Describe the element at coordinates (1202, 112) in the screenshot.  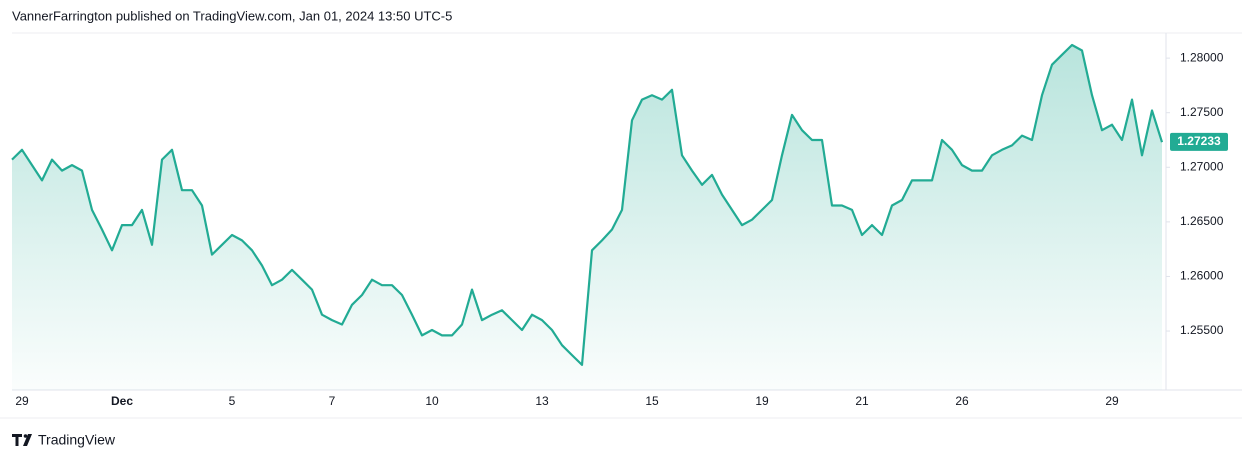
I see `y-tick-label: 1.27500` at that location.